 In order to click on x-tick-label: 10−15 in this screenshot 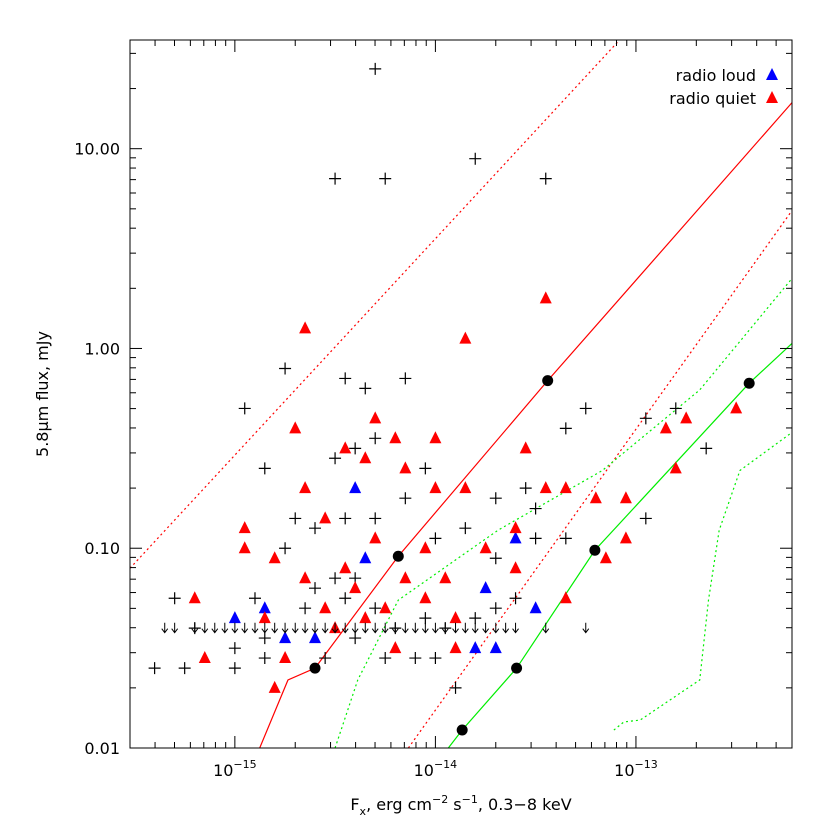, I will do `click(235, 769)`.